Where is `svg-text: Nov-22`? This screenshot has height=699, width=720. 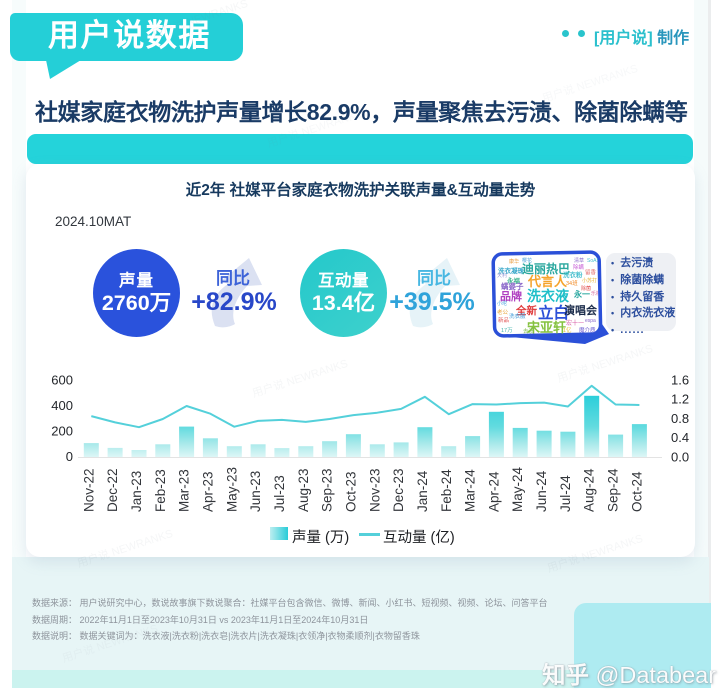 svg-text: Nov-22 is located at coordinates (88, 490).